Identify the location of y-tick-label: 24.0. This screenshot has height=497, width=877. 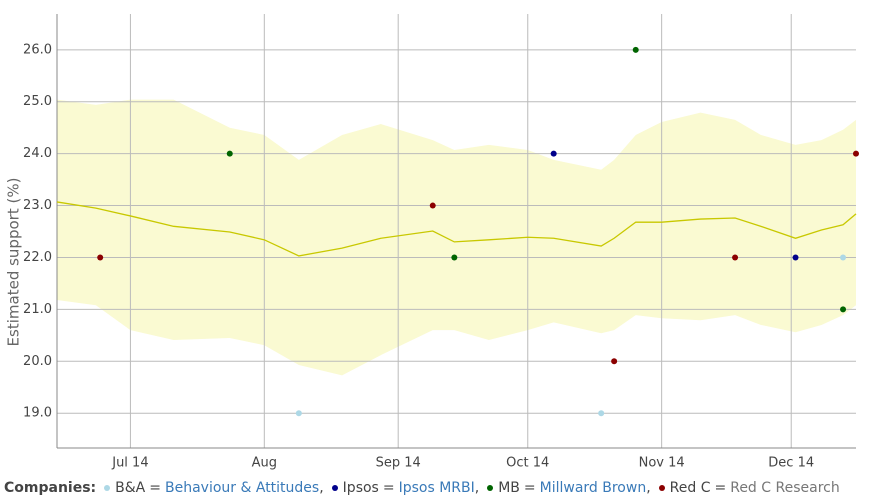
(37, 153).